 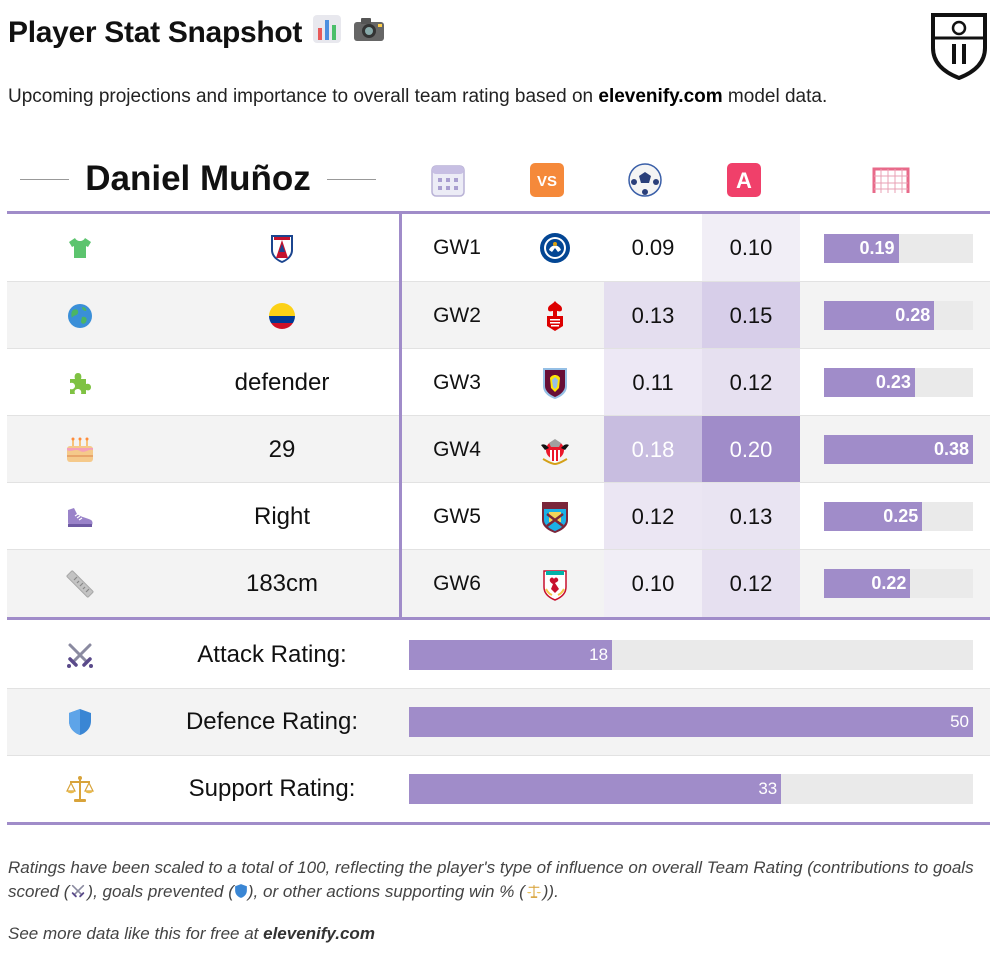 I want to click on table-bottom-rule, so click(x=498, y=618).